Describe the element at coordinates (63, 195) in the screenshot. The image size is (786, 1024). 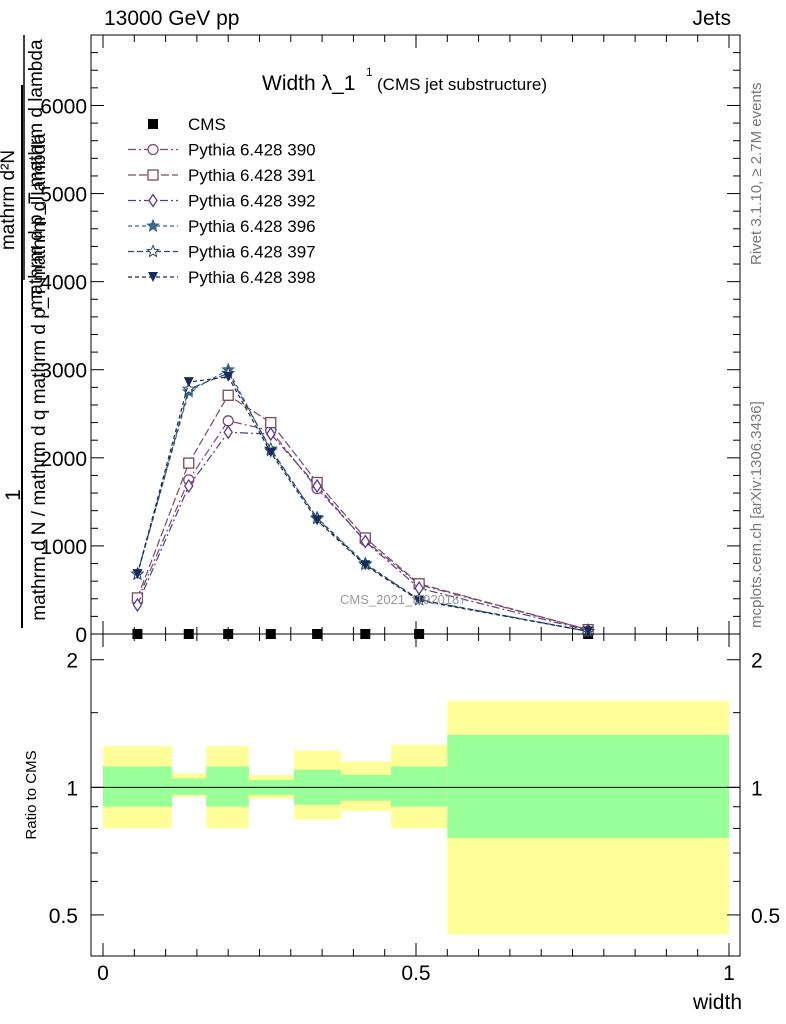
I see `y-tick-label: 5000` at that location.